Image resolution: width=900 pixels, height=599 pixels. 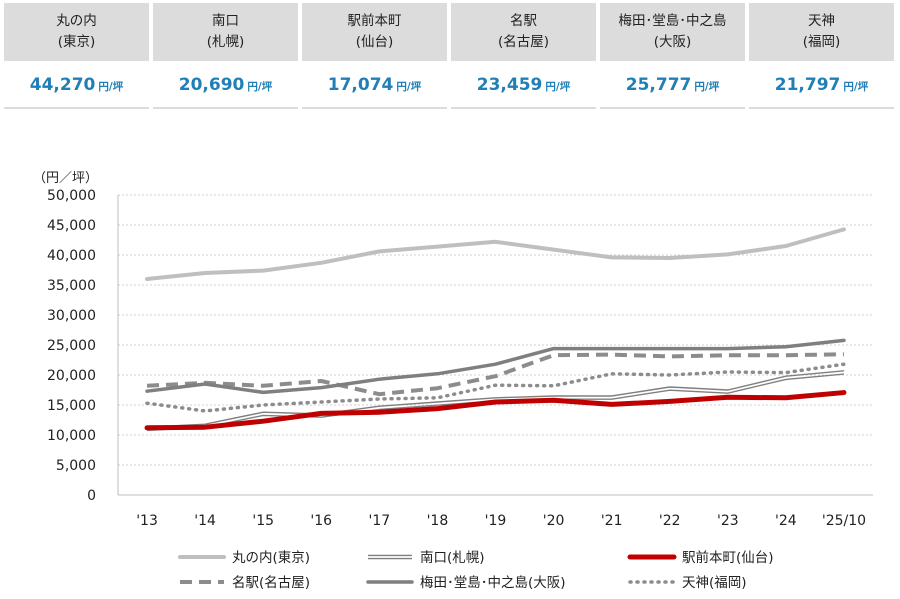 I want to click on summary-value: 44,270 円/坪, so click(x=76, y=85).